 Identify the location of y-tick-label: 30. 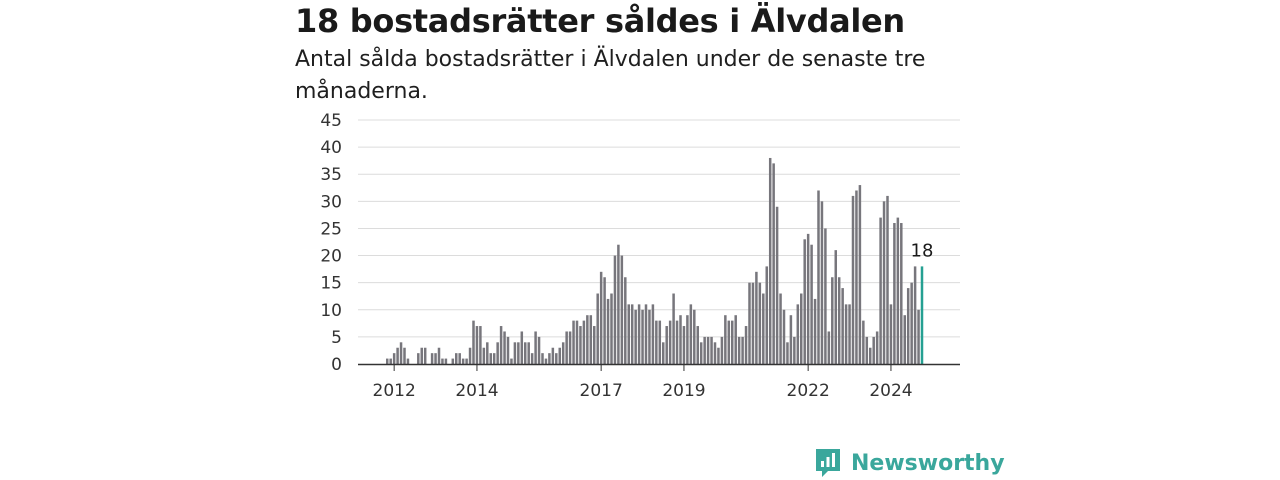
(331, 202).